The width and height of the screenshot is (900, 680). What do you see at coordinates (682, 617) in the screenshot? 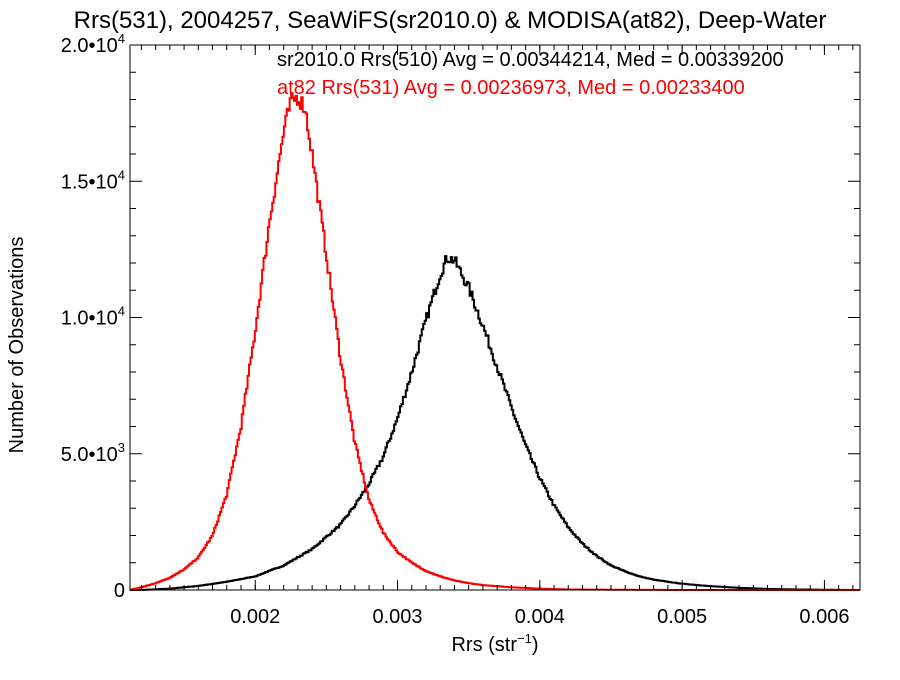
I see `x-tick-label: 0.005` at bounding box center [682, 617].